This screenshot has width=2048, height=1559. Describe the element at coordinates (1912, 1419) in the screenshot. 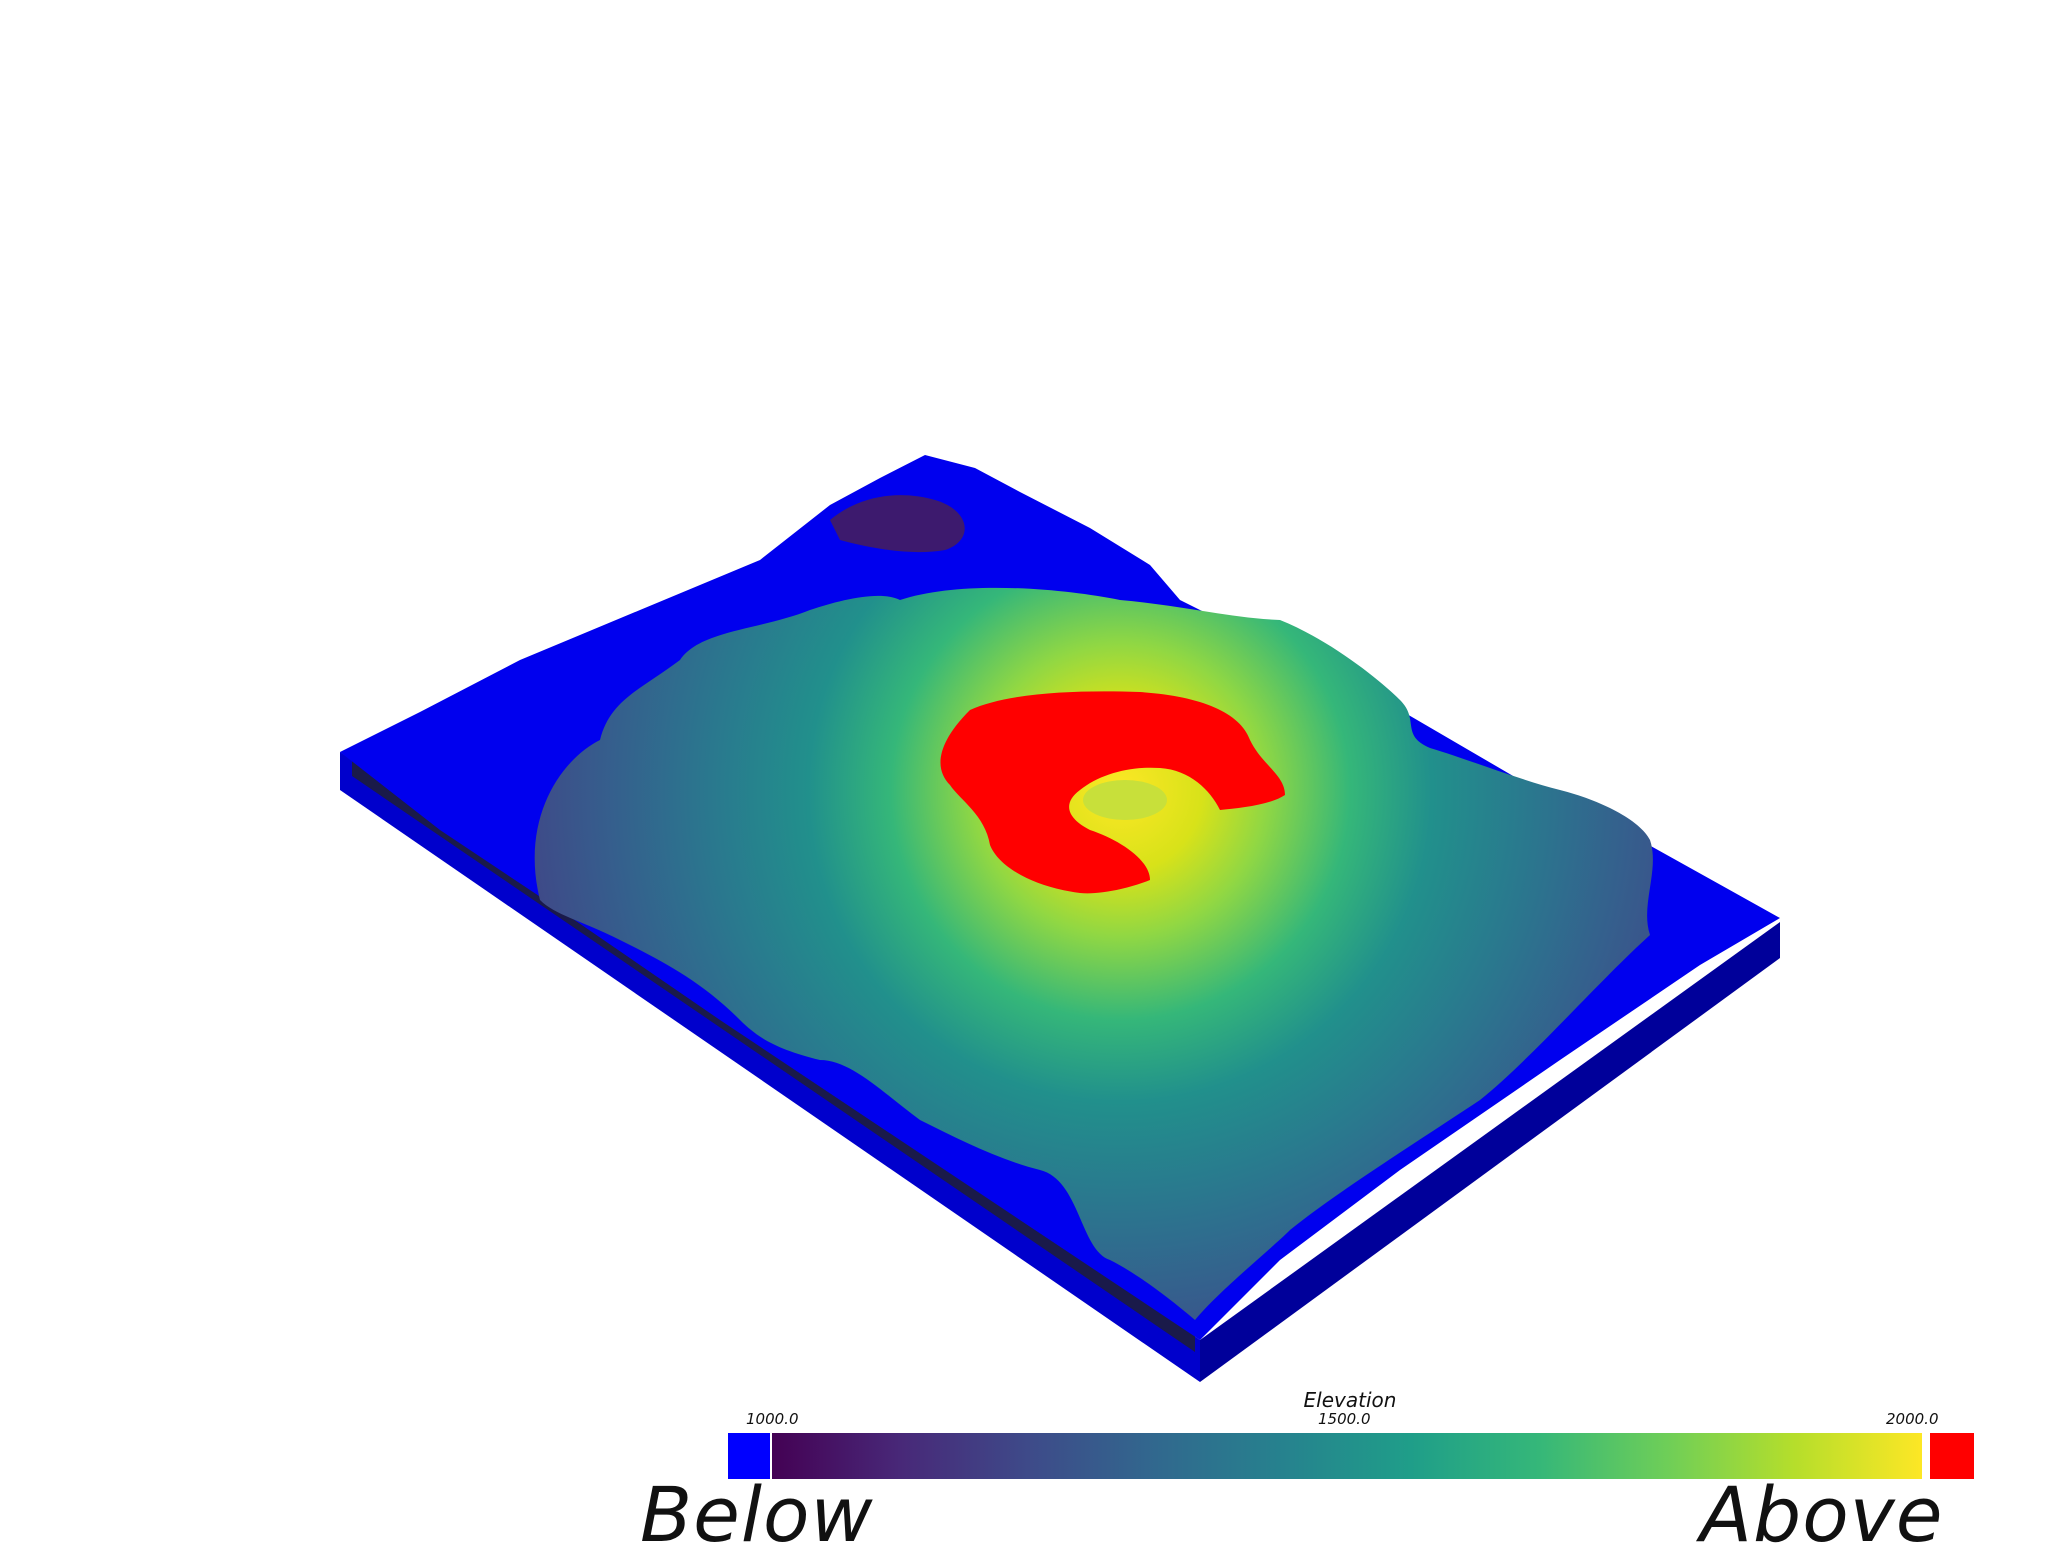

I see `scalar-bar-max-label: 2000.0` at that location.